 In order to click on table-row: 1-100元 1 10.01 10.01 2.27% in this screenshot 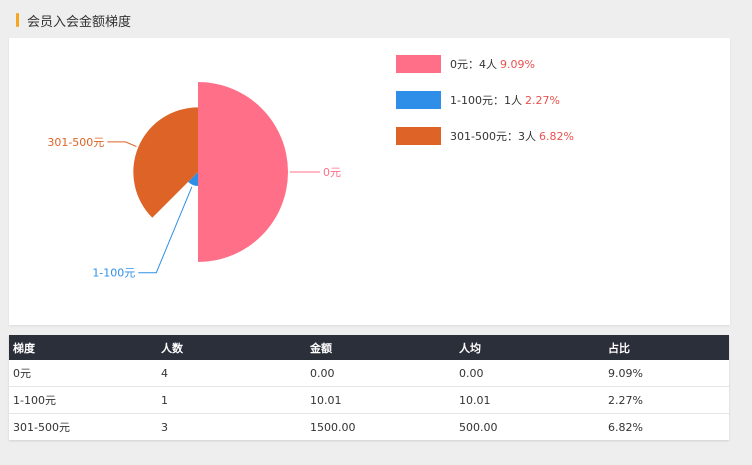, I will do `click(369, 400)`.